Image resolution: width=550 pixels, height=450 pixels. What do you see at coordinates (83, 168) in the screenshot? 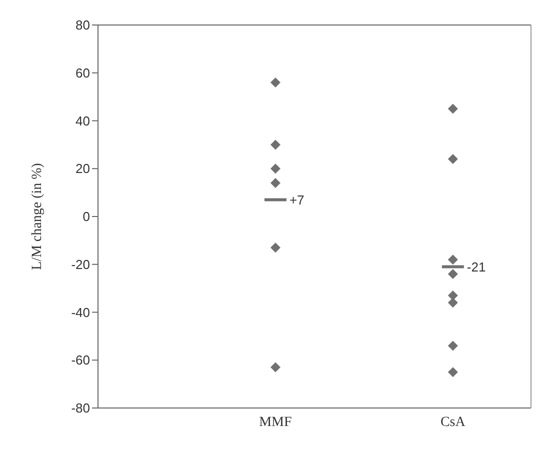
I see `y-tick-label: 20` at bounding box center [83, 168].